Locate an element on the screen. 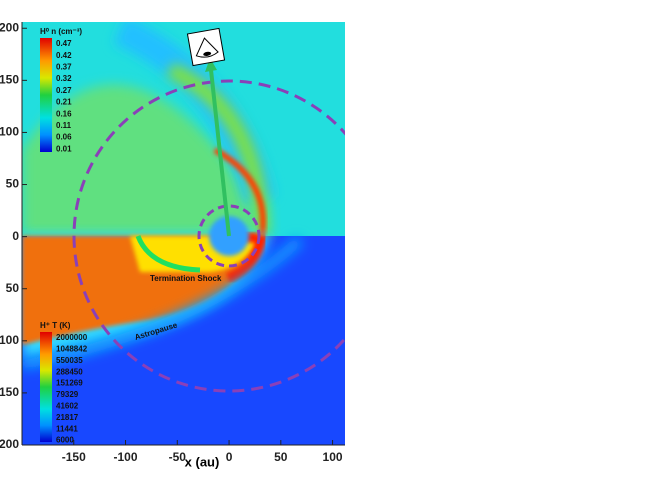 The image size is (657, 482). x-tick-label: 50 is located at coordinates (281, 457).